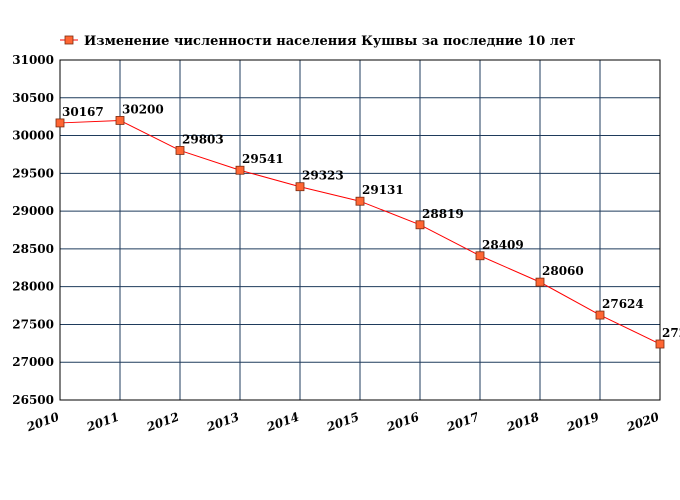 This screenshot has width=680, height=500. Describe the element at coordinates (33, 362) in the screenshot. I see `y-tick-label: 27000` at that location.